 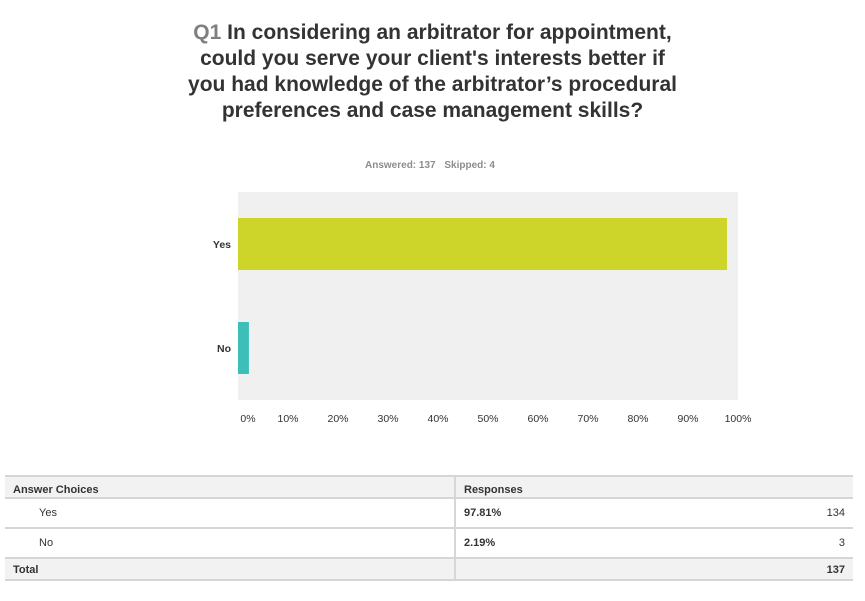 I want to click on x-tick-label: 60%, so click(x=537, y=419).